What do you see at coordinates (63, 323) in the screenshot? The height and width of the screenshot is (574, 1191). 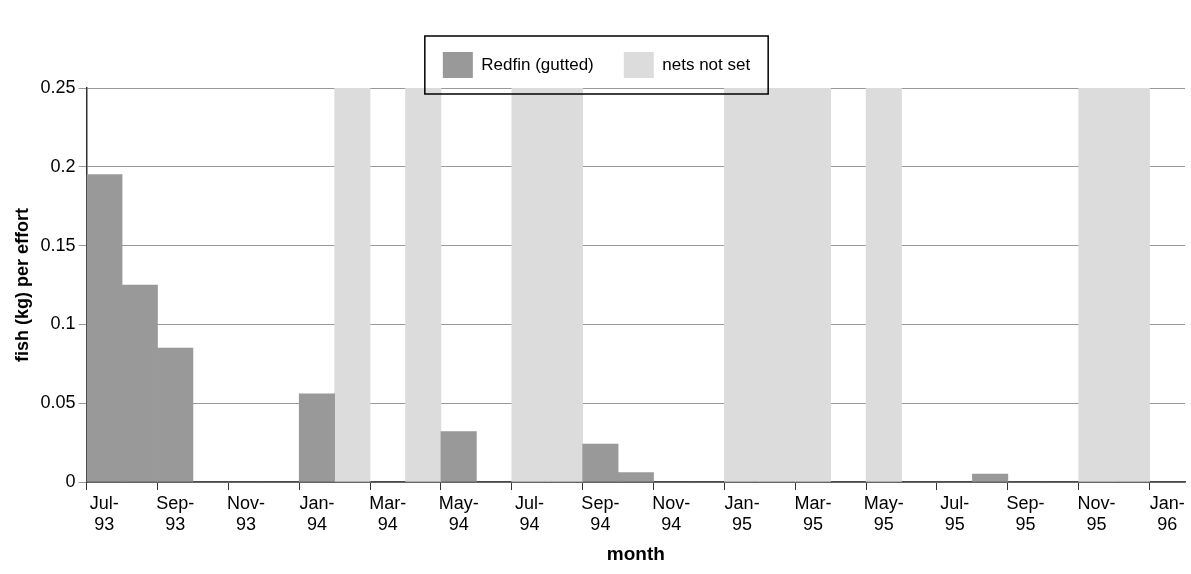 I see `y-tick-label: 0.1` at bounding box center [63, 323].